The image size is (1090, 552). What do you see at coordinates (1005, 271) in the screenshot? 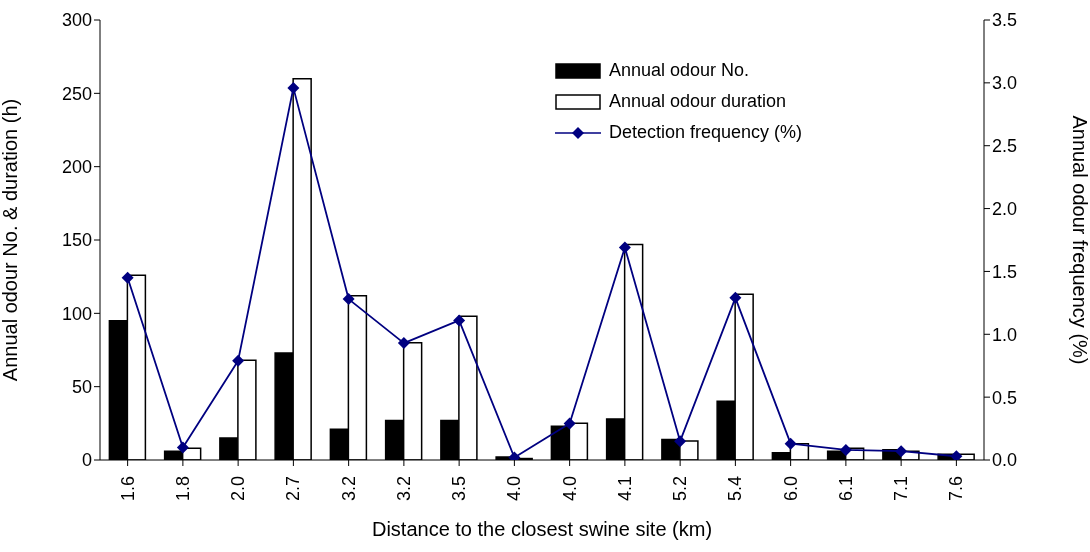
I see `y2-tick-label: 1.5` at bounding box center [1005, 271].